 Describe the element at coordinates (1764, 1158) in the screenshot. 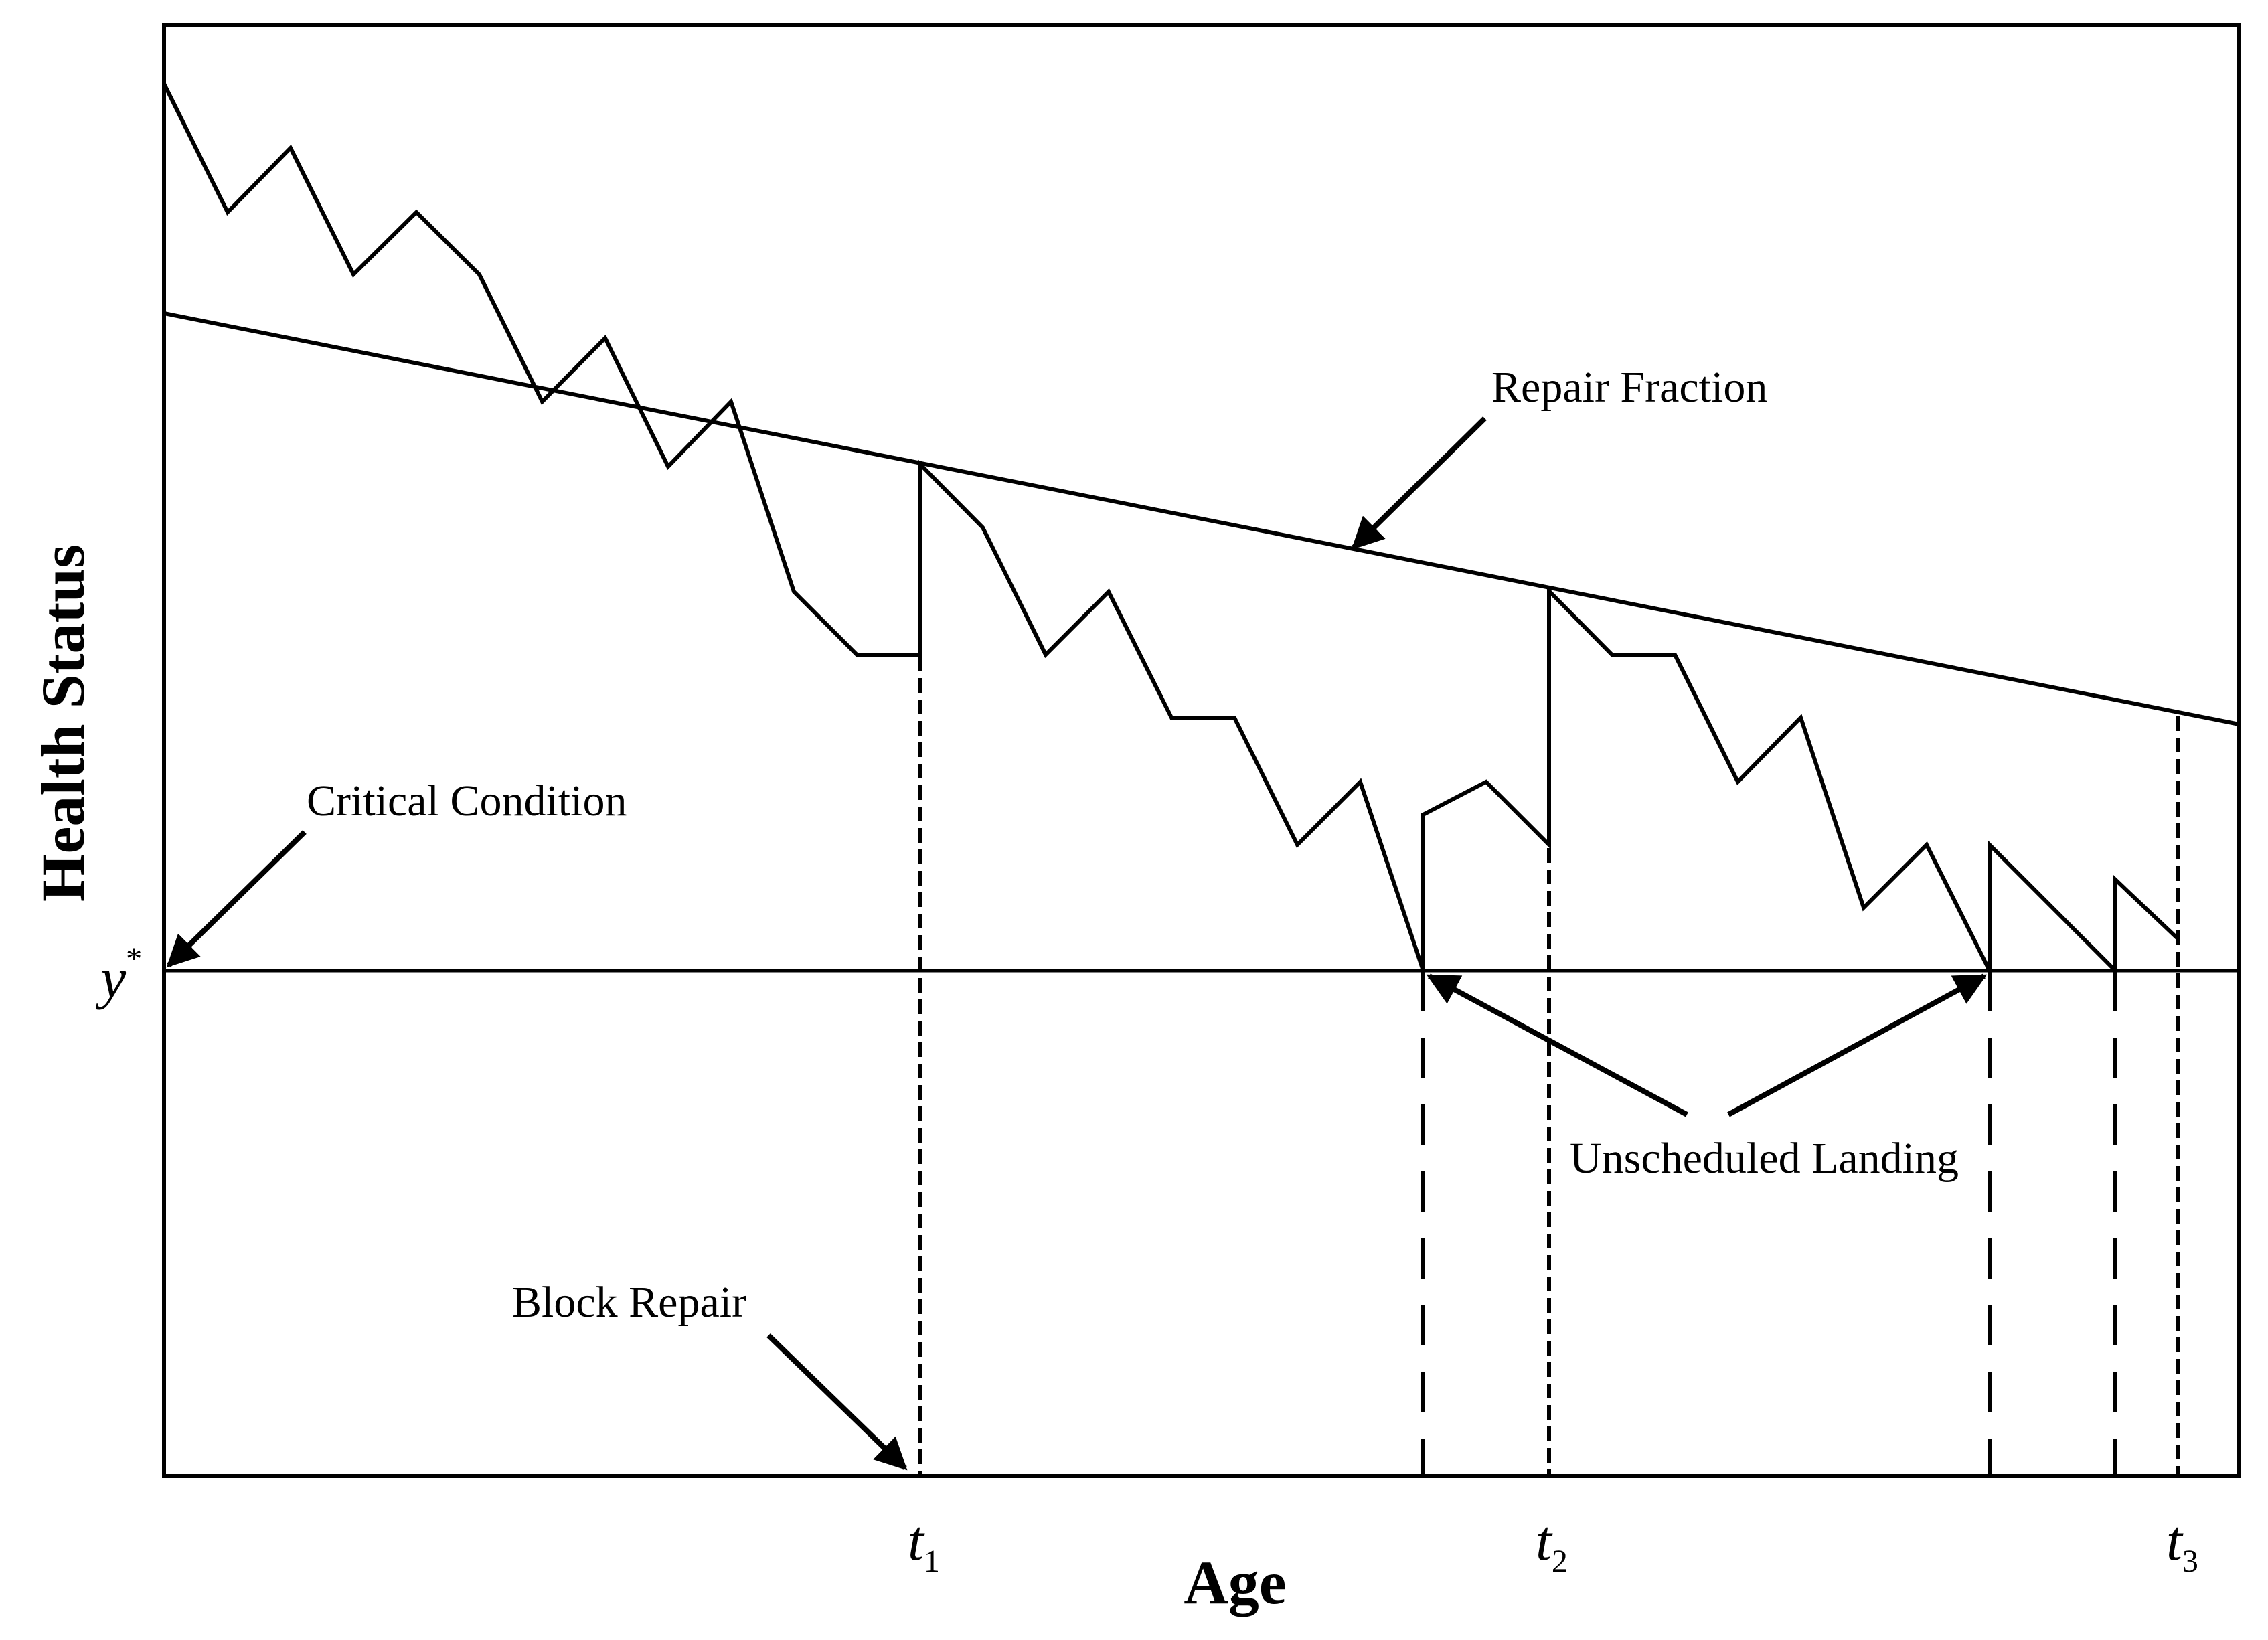

I see `unscheduled-landing-label: Unscheduled Landing` at that location.